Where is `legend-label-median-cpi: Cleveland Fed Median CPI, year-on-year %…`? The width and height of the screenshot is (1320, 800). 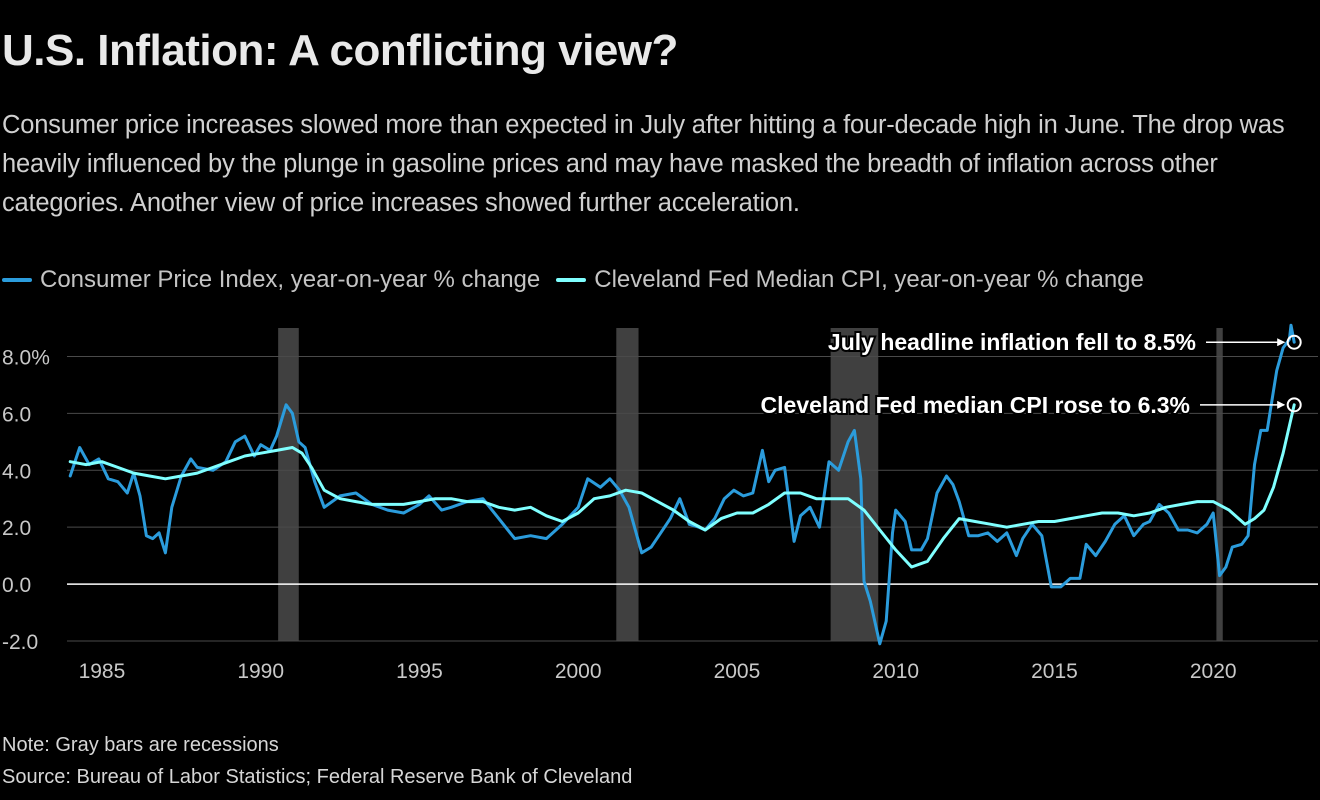
legend-label-median-cpi: Cleveland Fed Median CPI, year-on-year %… is located at coordinates (869, 279).